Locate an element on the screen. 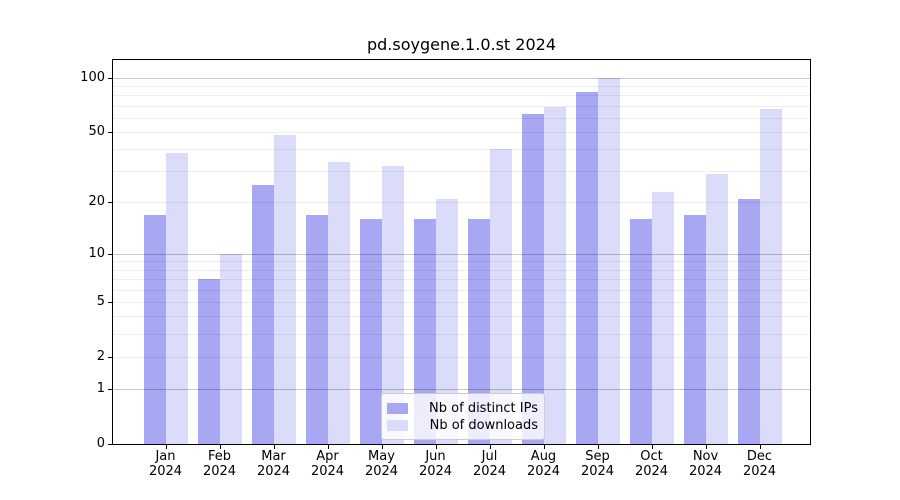  y-tick-label: 20 is located at coordinates (96, 202).